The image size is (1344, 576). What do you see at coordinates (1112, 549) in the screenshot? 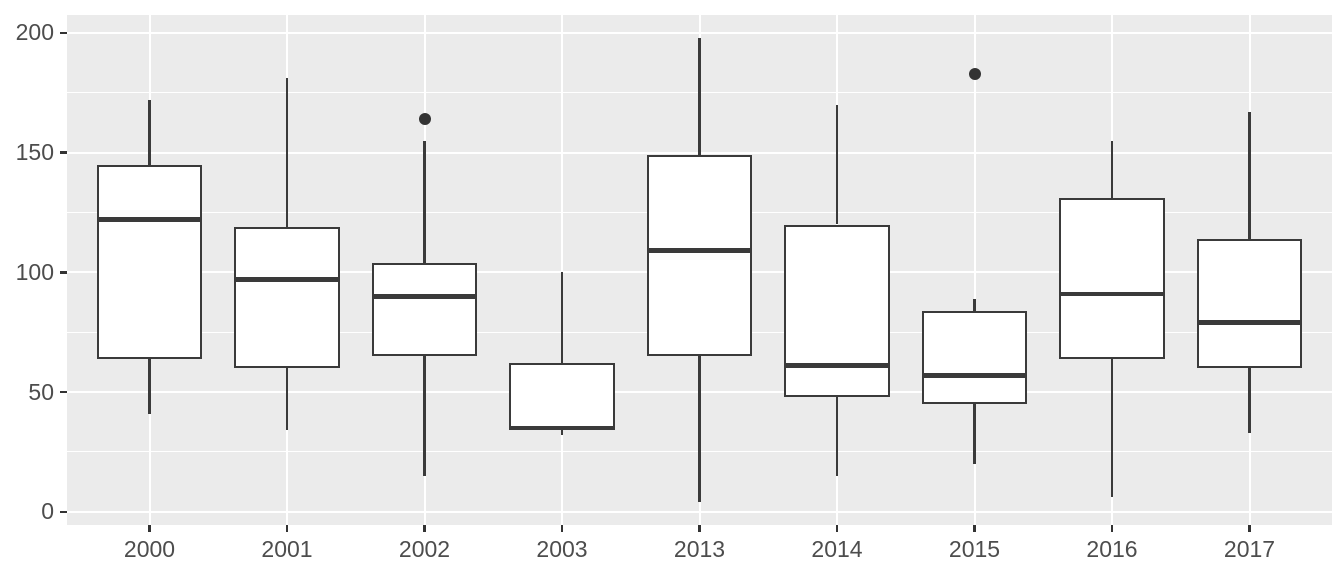
I see `x-tick-label: 2016` at bounding box center [1112, 549].